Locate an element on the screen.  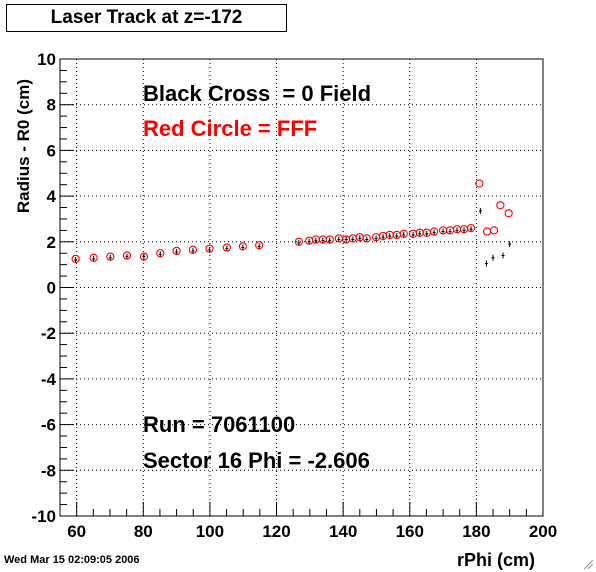
x-tick-label: 80 is located at coordinates (143, 531).